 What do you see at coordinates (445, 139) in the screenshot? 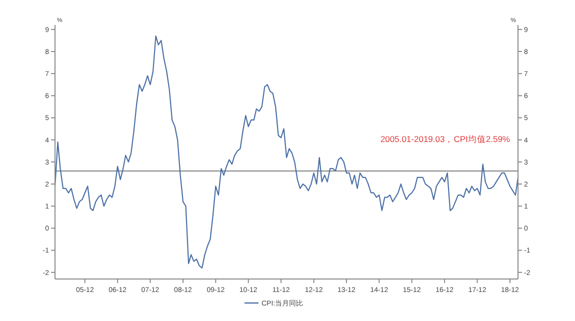
I see `annotation: 2005.01-2019.03，CPI均值2.59%` at bounding box center [445, 139].